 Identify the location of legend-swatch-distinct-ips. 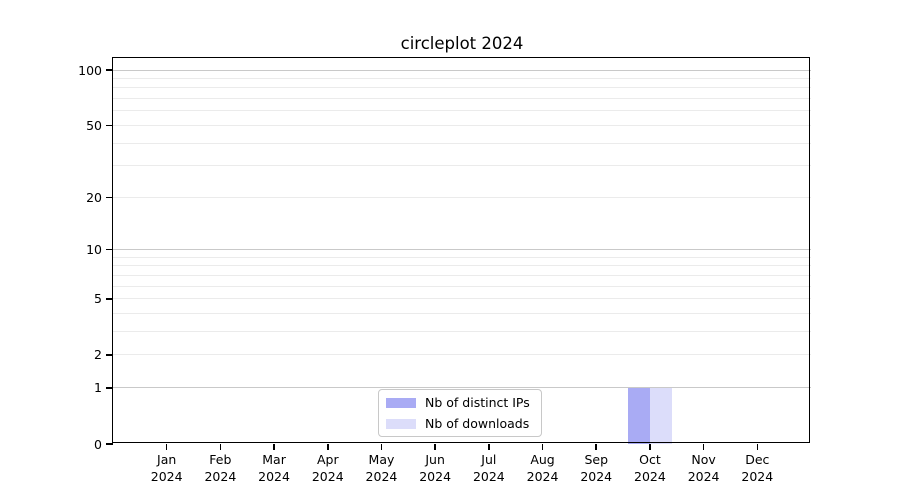
(401, 402).